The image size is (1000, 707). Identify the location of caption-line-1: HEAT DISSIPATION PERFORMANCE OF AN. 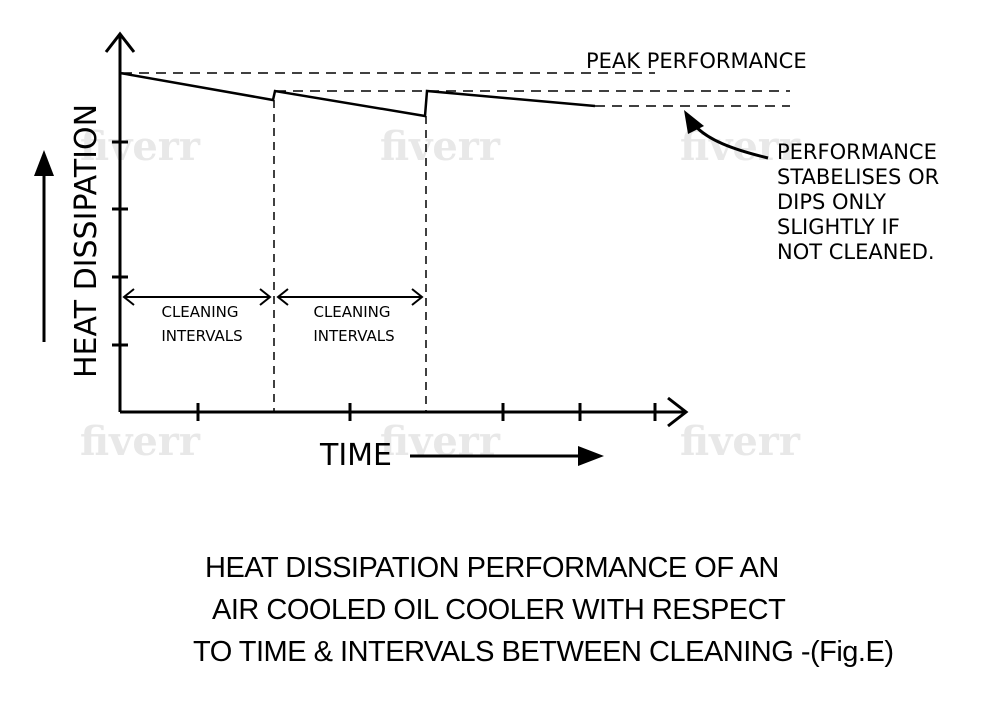
(492, 568).